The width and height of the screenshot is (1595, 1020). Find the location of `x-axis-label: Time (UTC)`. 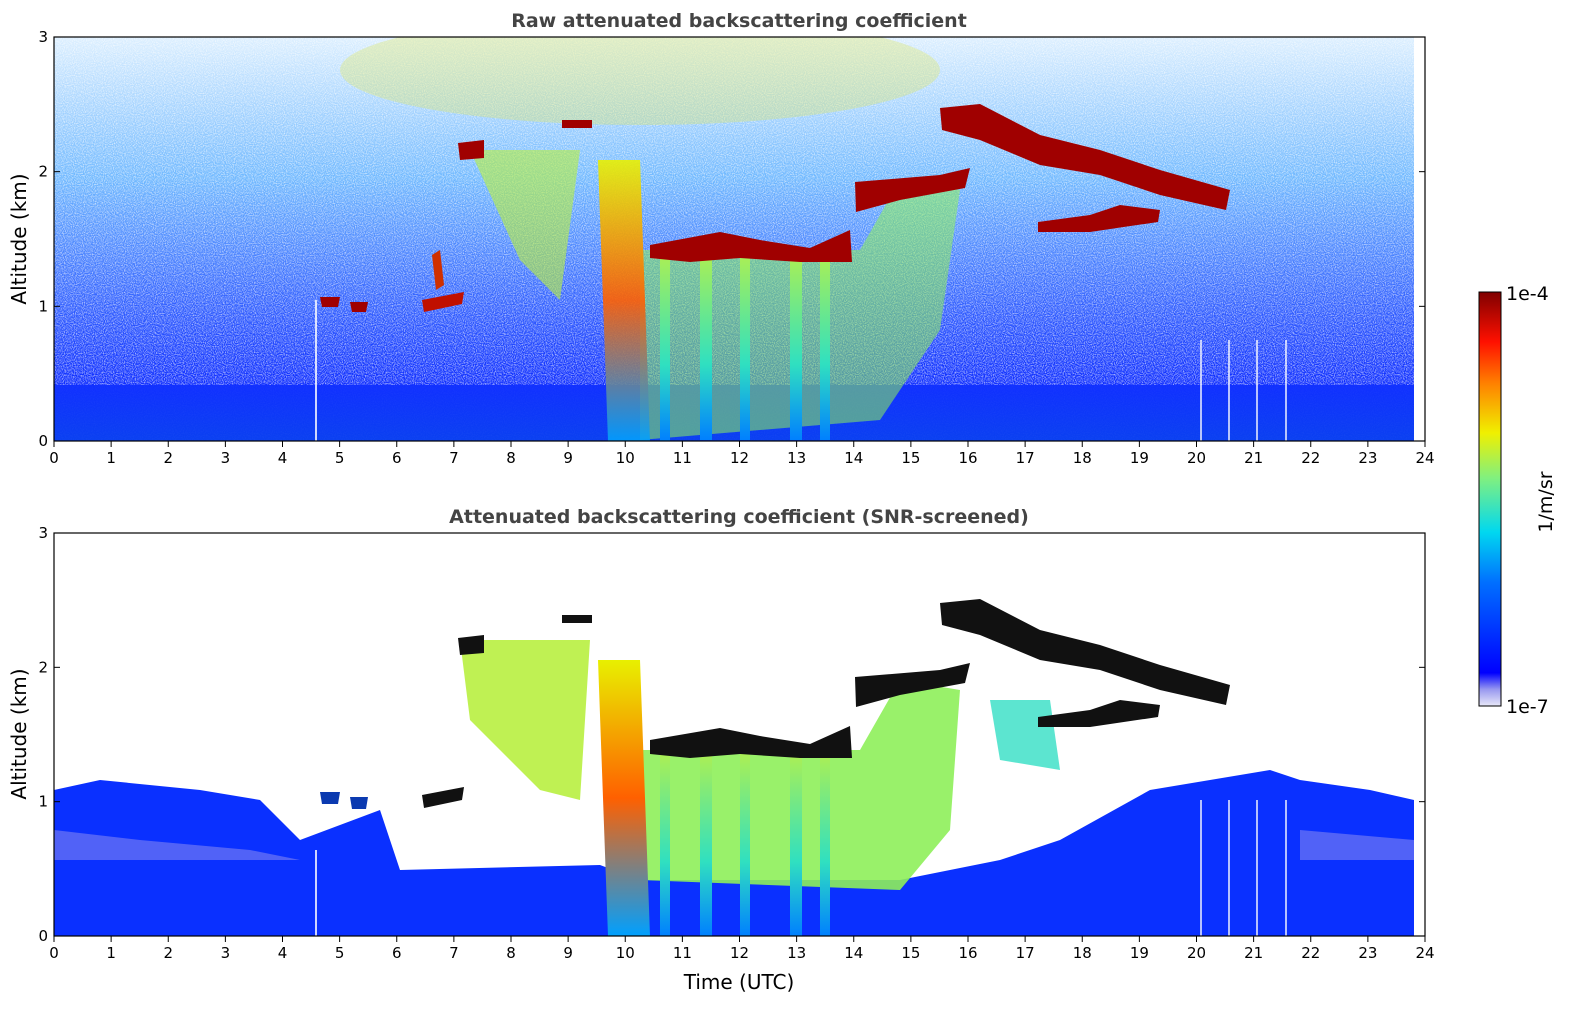

x-axis-label: Time (UTC) is located at coordinates (739, 982).